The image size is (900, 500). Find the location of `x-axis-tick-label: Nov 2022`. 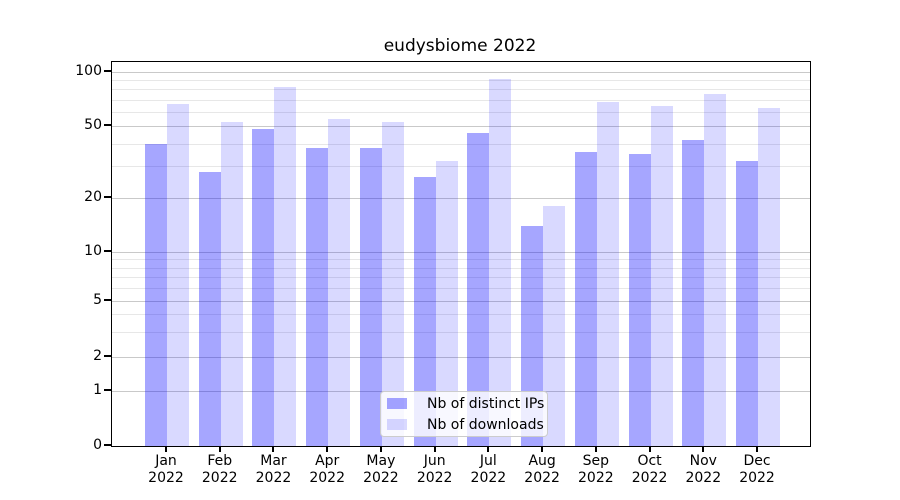

x-axis-tick-label: Nov 2022 is located at coordinates (703, 470).